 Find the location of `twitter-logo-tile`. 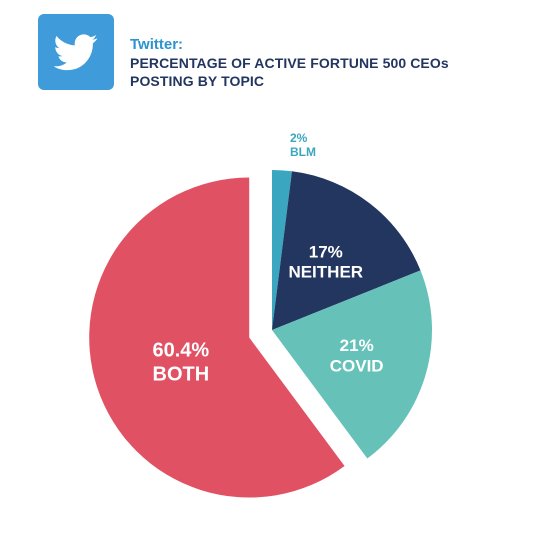

twitter-logo-tile is located at coordinates (76, 52).